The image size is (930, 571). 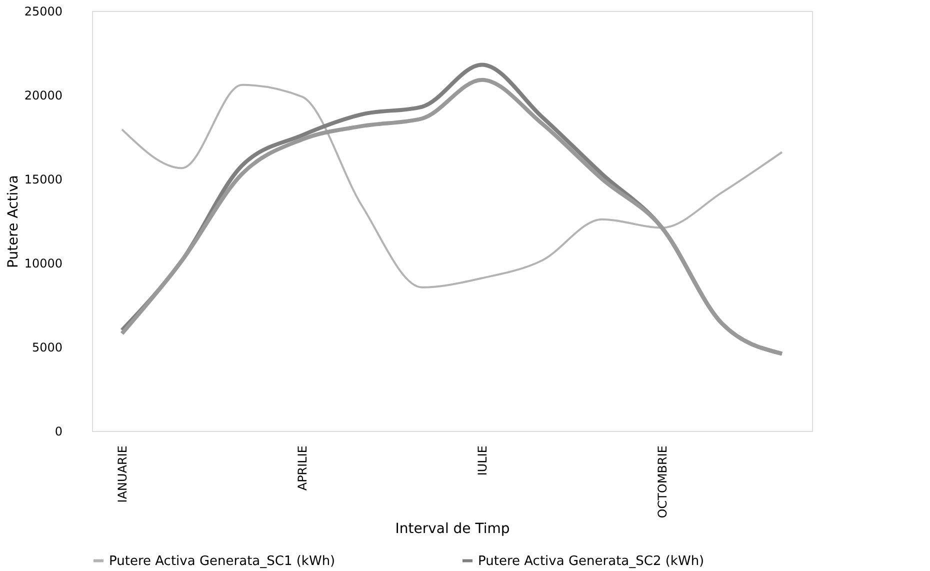 What do you see at coordinates (43, 11) in the screenshot?
I see `y-tick-label: 25000` at bounding box center [43, 11].